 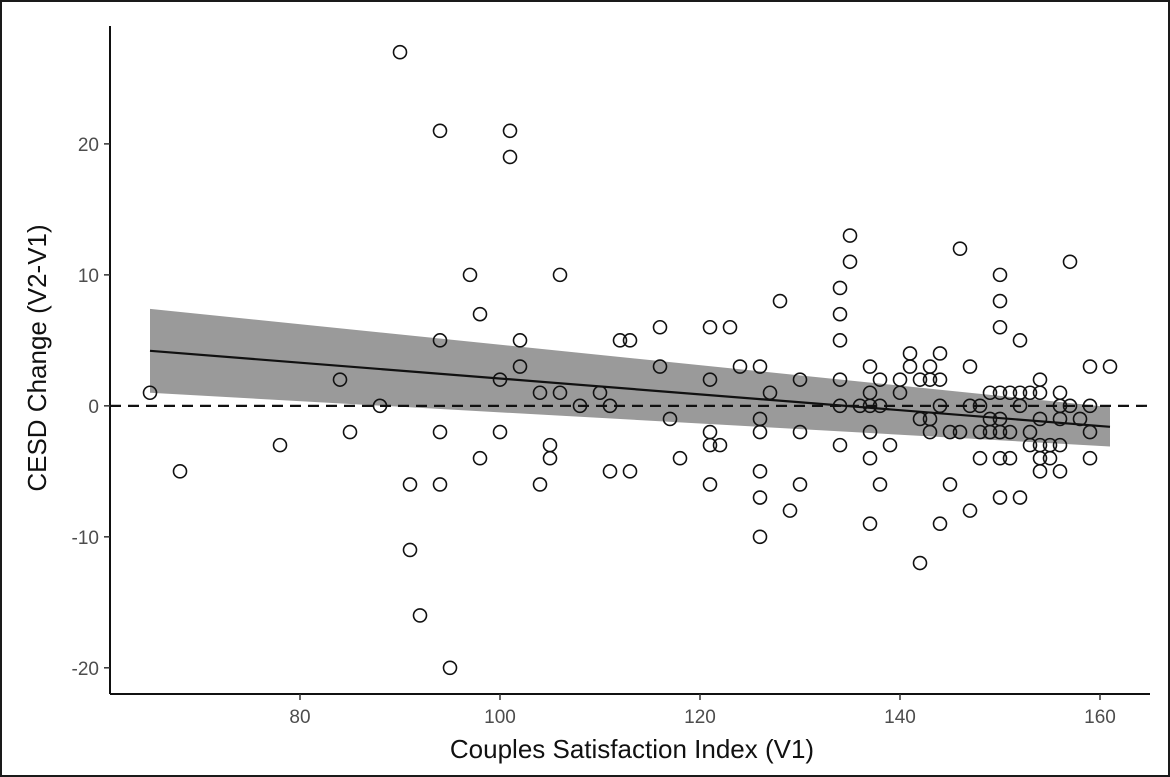 I want to click on regression-line-layer, so click(x=630, y=388).